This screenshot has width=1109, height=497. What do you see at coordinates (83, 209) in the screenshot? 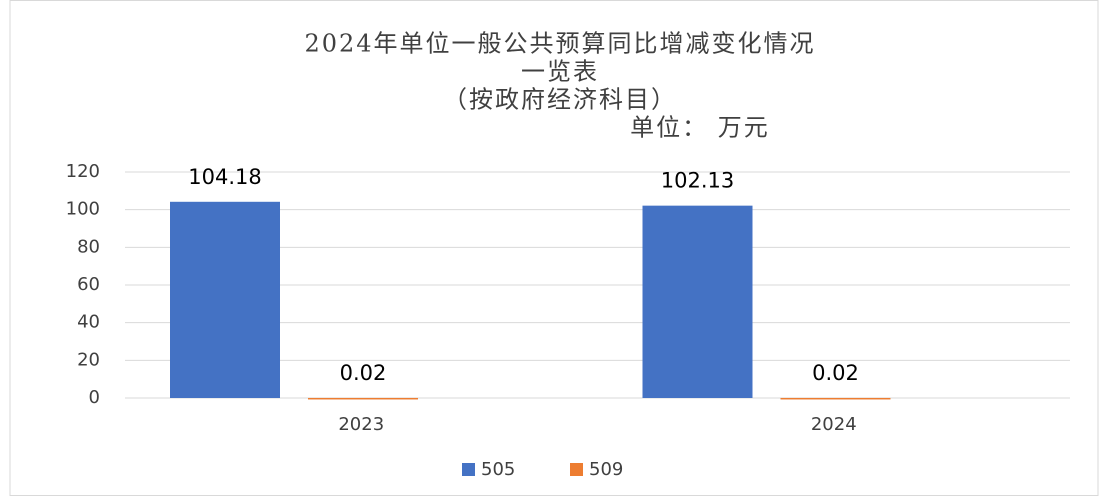
I see `y-tick-label: 100` at bounding box center [83, 209].